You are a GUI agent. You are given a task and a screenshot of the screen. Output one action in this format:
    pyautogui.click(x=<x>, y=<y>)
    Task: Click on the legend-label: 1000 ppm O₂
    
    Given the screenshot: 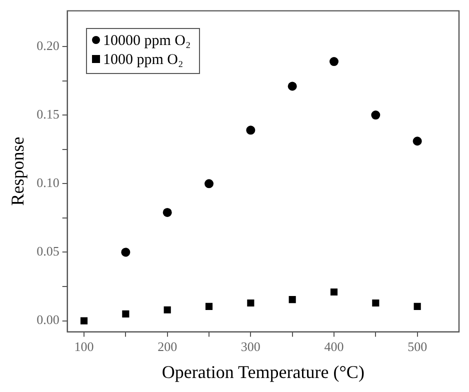 What is the action you would take?
    pyautogui.click(x=143, y=60)
    